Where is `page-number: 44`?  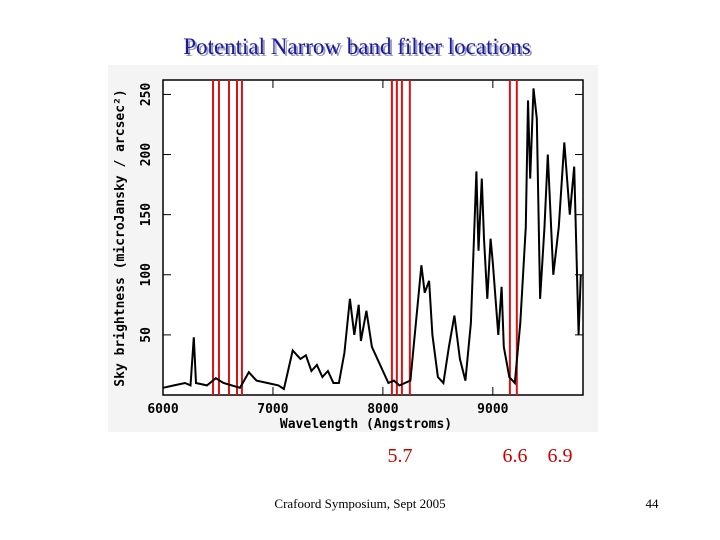
page-number: 44 is located at coordinates (653, 503).